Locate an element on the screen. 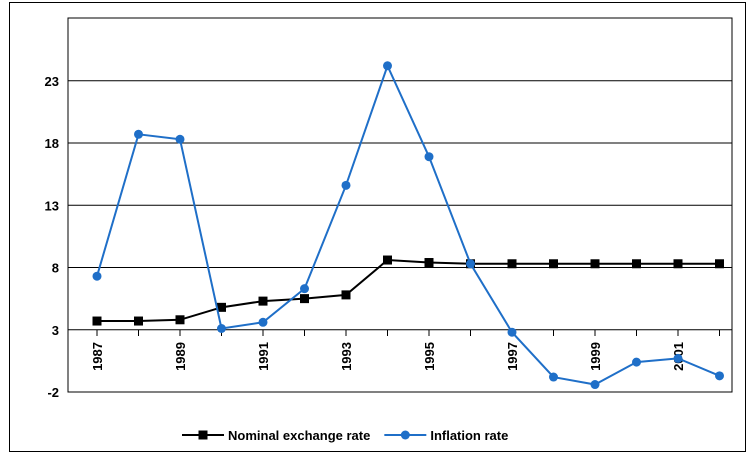 The image size is (753, 457). legend-label: Nominal exchange rate is located at coordinates (299, 435).